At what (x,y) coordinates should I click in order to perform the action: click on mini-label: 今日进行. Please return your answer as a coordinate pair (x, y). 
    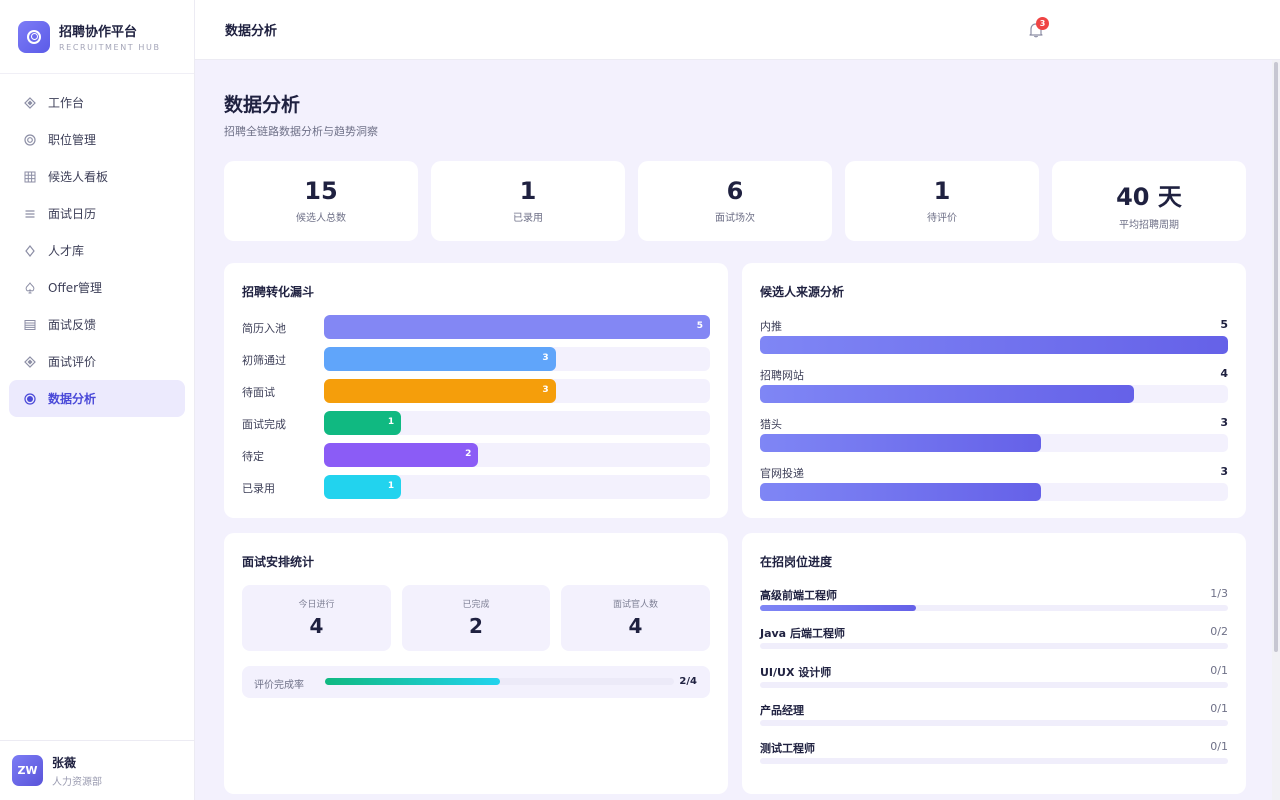
    Looking at the image, I should click on (316, 605).